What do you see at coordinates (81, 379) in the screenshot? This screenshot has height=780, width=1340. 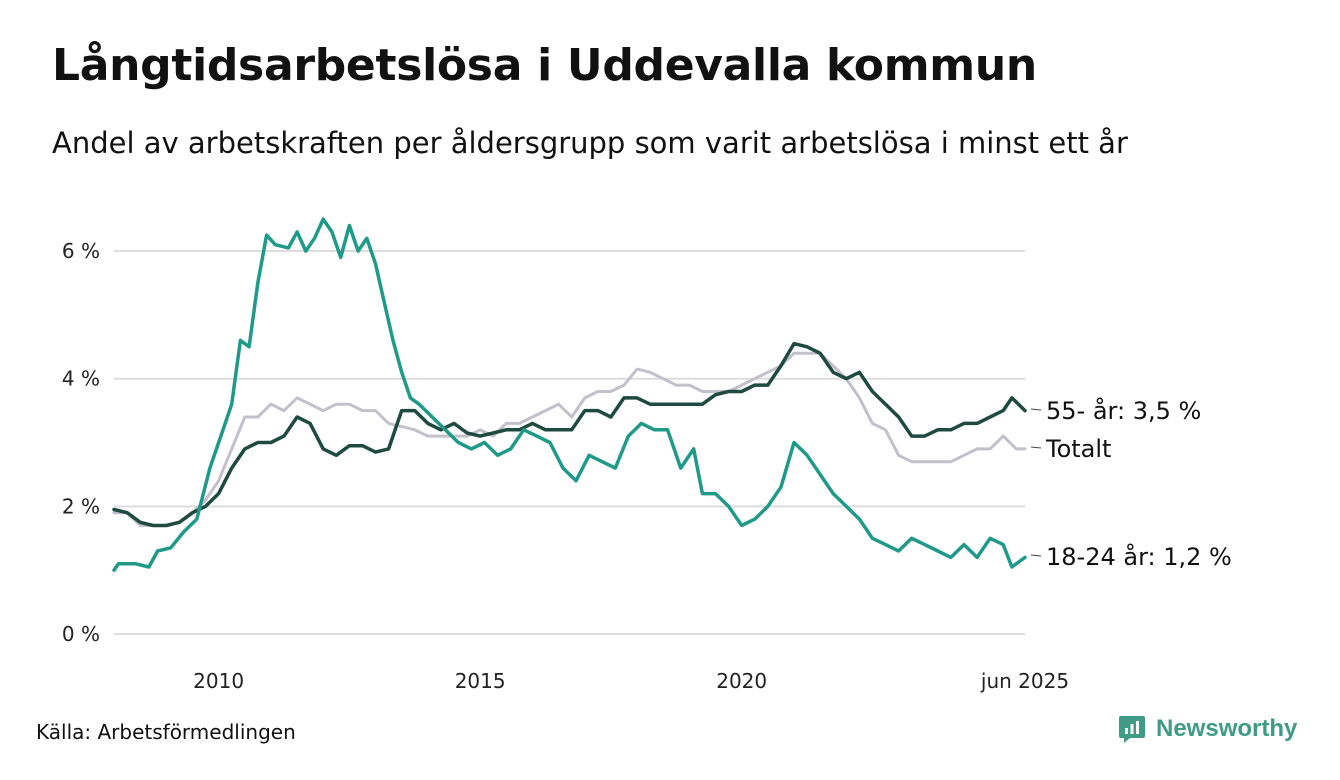 I see `y-tick-label: 4 %` at bounding box center [81, 379].